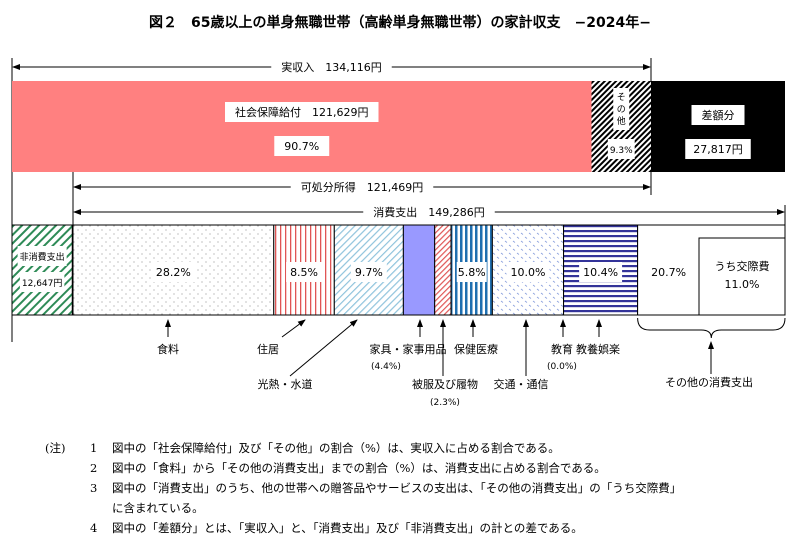 The width and height of the screenshot is (805, 543). I want to click on segment-percent-9-bg, so click(669, 272).